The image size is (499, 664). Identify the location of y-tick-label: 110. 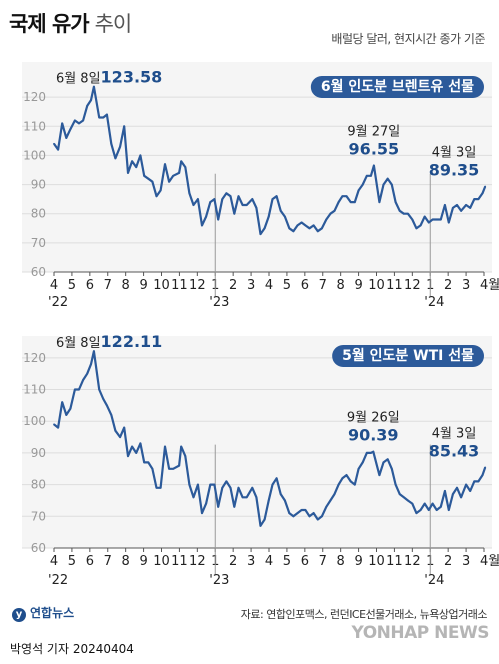
(34, 390).